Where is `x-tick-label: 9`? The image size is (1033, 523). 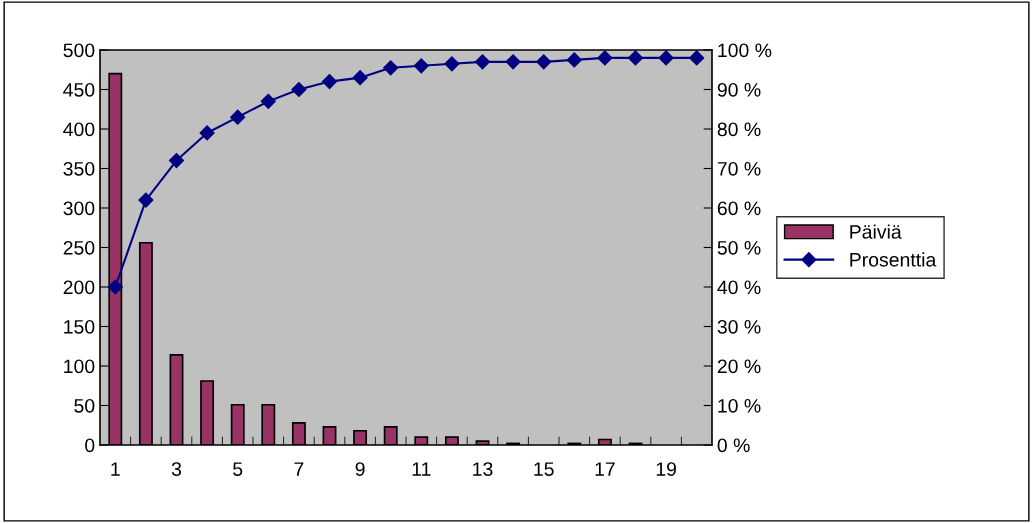 x-tick-label: 9 is located at coordinates (360, 469).